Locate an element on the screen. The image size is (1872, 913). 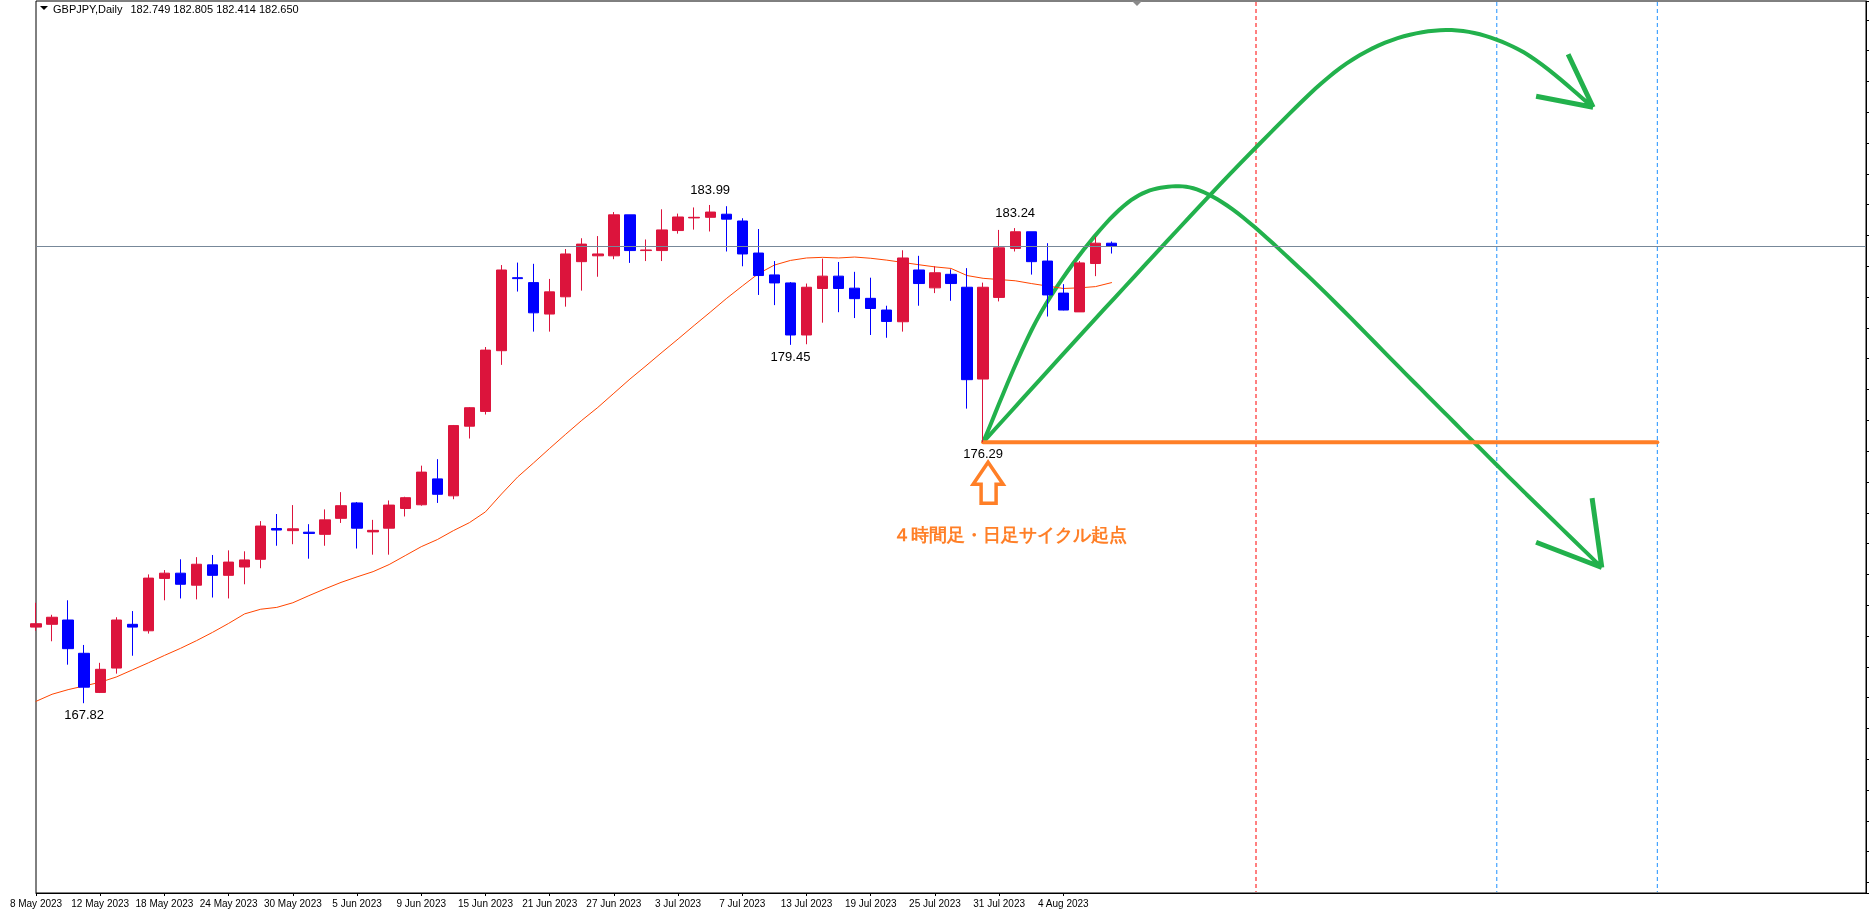
x-tick-label: 9 Jun 2023 is located at coordinates (421, 903).